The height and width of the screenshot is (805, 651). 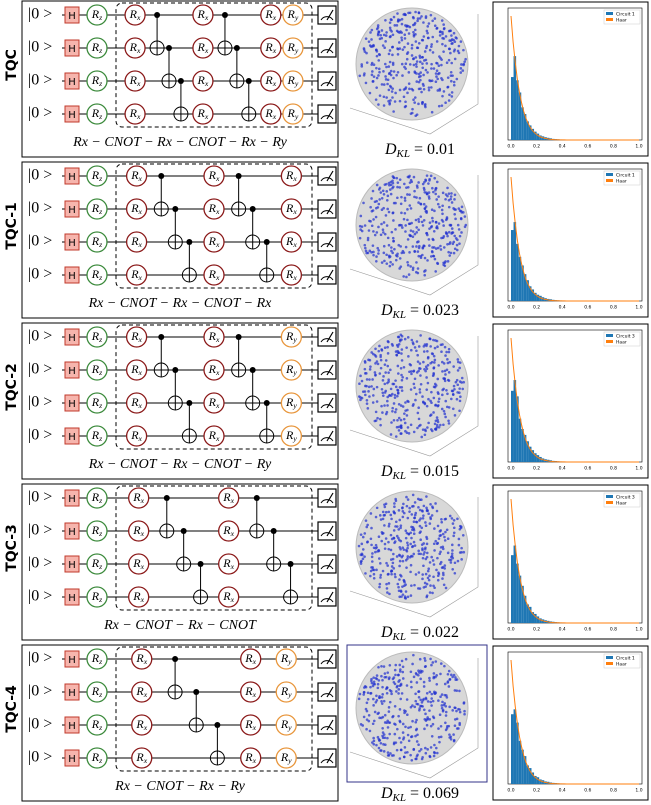 I want to click on gate-label: Ry, so click(x=291, y=369).